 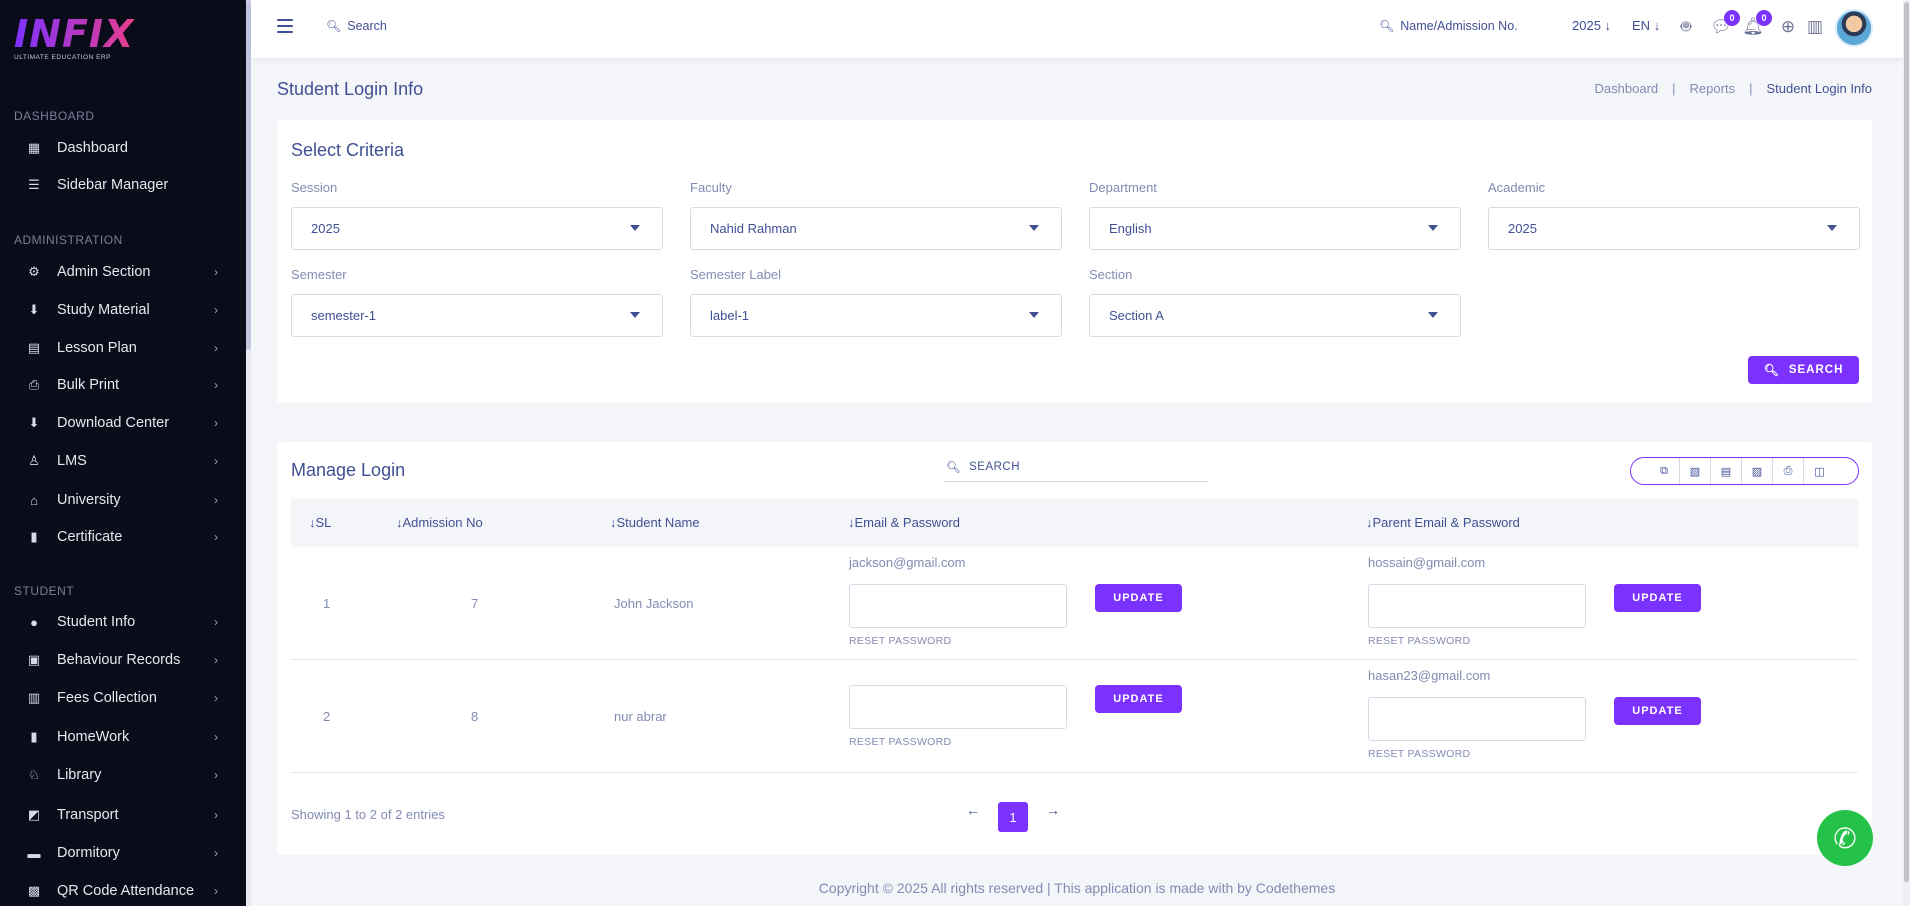 What do you see at coordinates (1053, 810) in the screenshot?
I see `next-page-icon: →` at bounding box center [1053, 810].